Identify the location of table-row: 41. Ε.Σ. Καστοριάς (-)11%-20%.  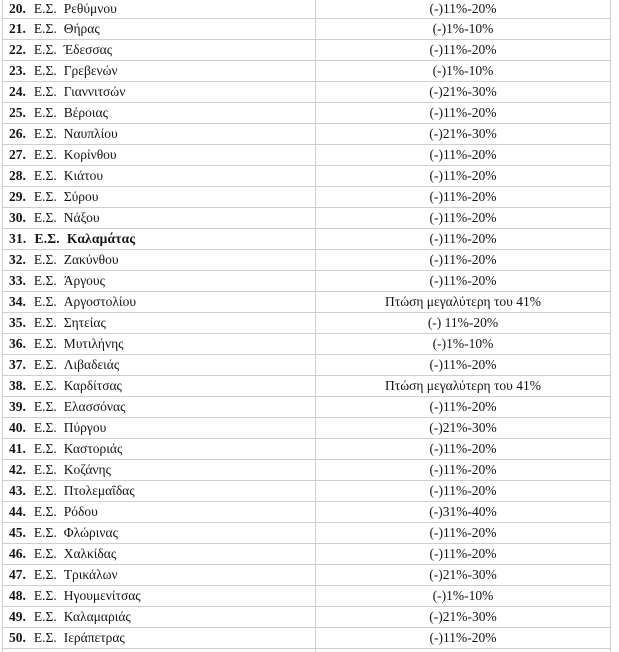
(306, 449).